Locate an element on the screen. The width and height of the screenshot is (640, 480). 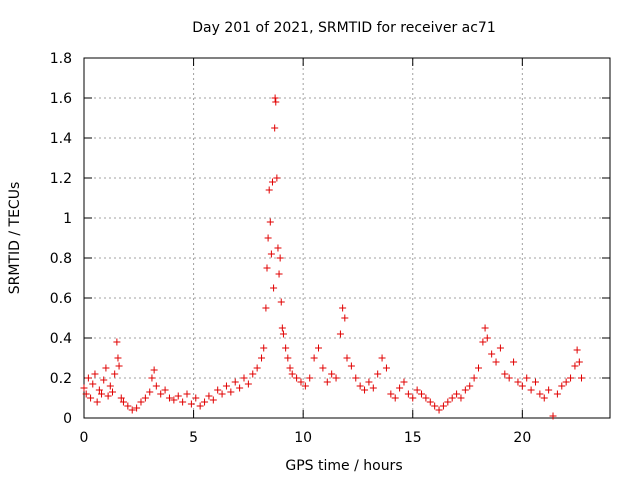
x-tick-label: 5 is located at coordinates (193, 438).